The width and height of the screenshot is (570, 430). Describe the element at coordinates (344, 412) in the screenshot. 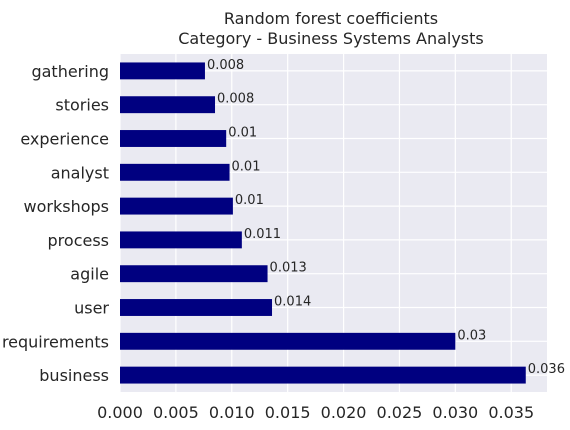

I see `x-tick-label: 0.020` at that location.